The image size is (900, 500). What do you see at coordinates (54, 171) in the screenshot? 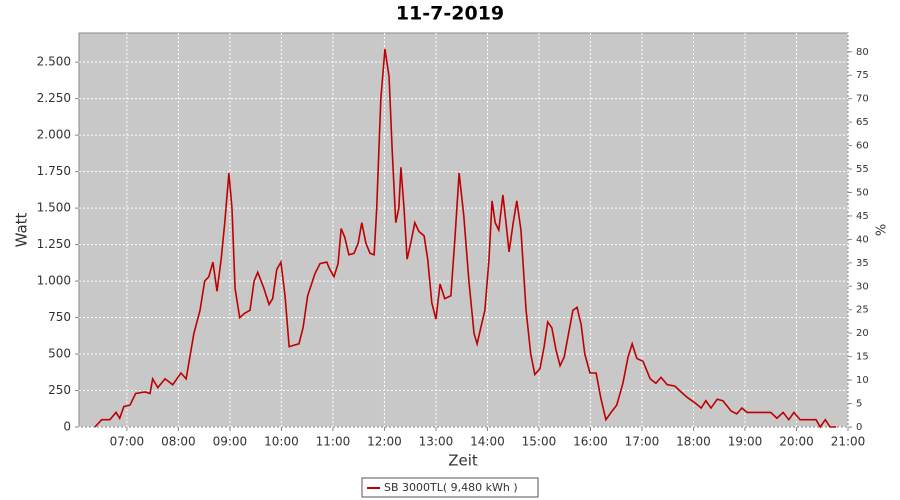
I see `y-tick-label: 1.750` at bounding box center [54, 171].